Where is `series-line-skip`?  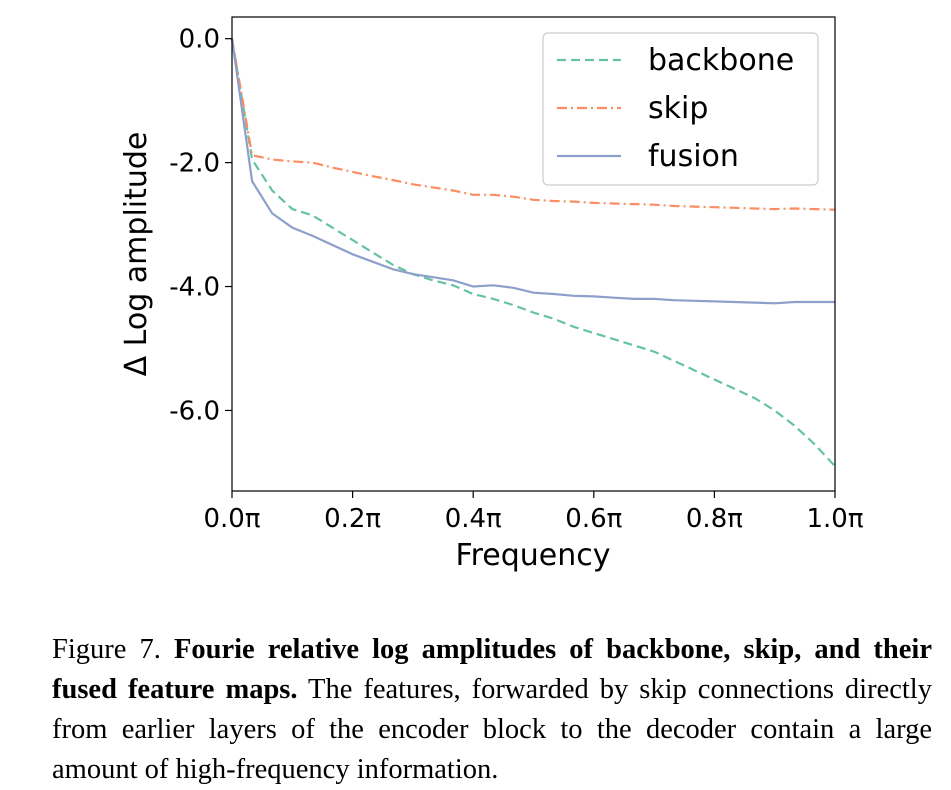 series-line-skip is located at coordinates (533, 124).